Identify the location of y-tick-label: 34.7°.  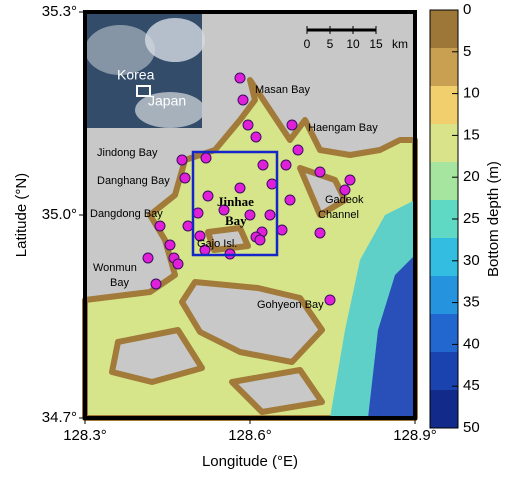
(59, 417).